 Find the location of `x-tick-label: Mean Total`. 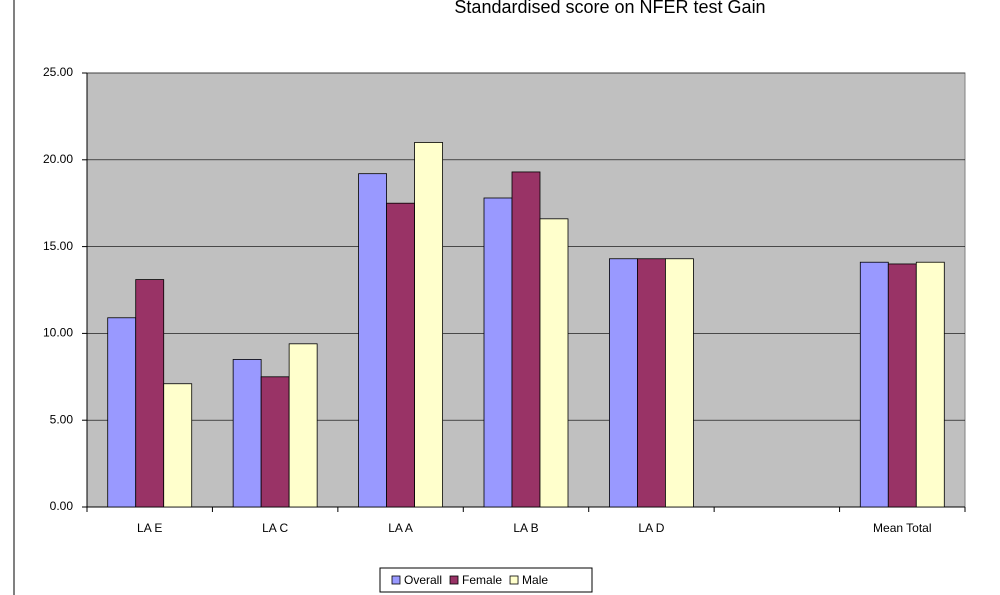

x-tick-label: Mean Total is located at coordinates (902, 528).